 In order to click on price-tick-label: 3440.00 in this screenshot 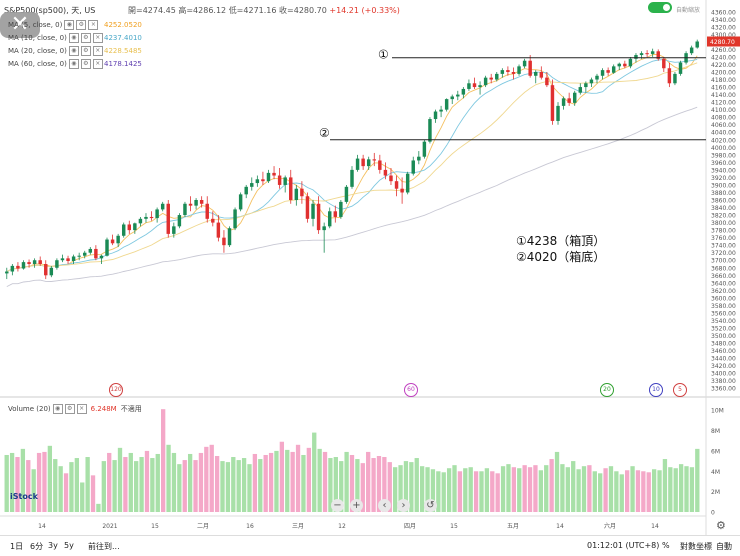, I will do `click(723, 359)`.